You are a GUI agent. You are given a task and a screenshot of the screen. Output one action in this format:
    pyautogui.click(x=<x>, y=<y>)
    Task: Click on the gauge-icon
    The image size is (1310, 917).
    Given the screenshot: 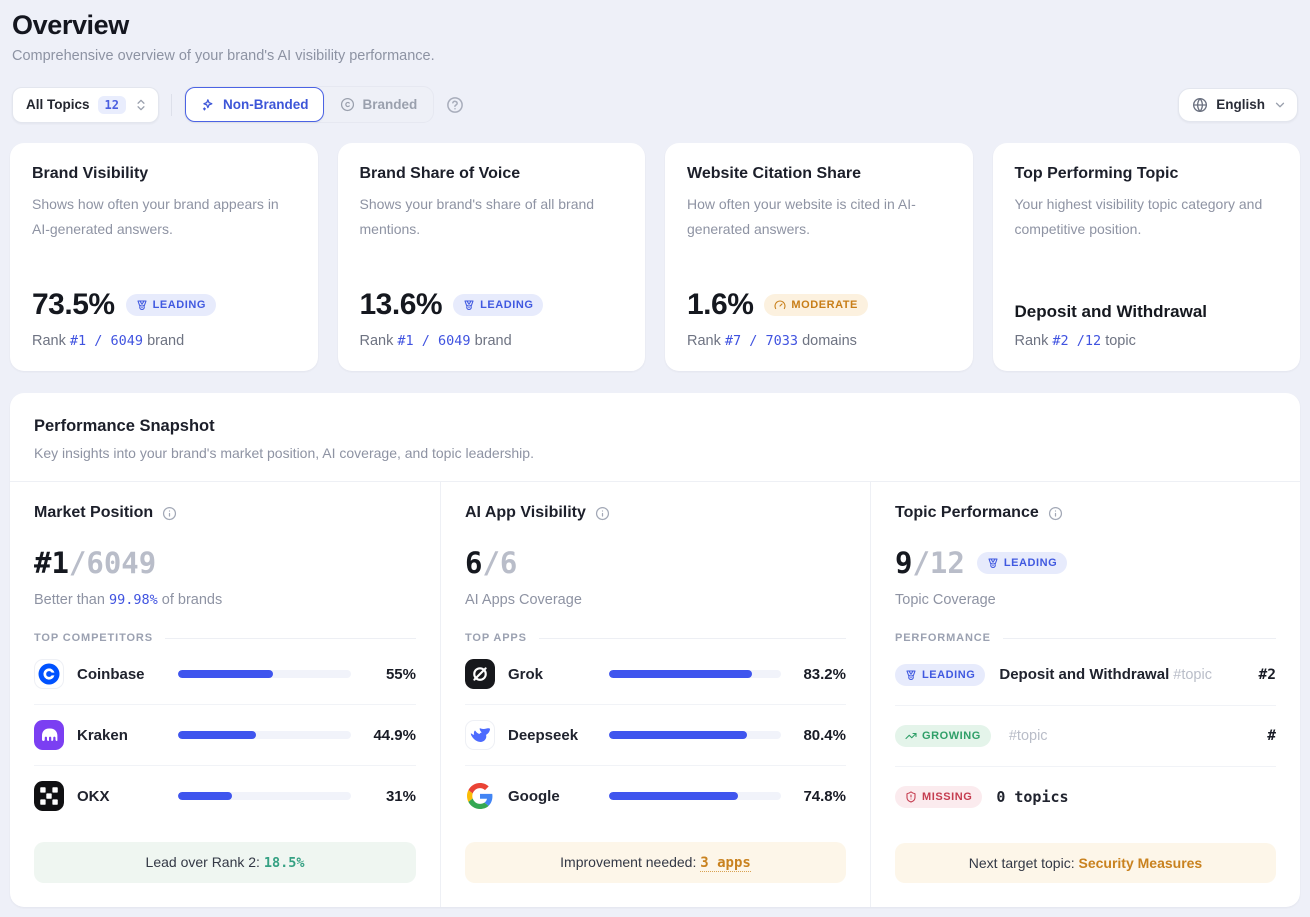 What is the action you would take?
    pyautogui.click(x=780, y=305)
    